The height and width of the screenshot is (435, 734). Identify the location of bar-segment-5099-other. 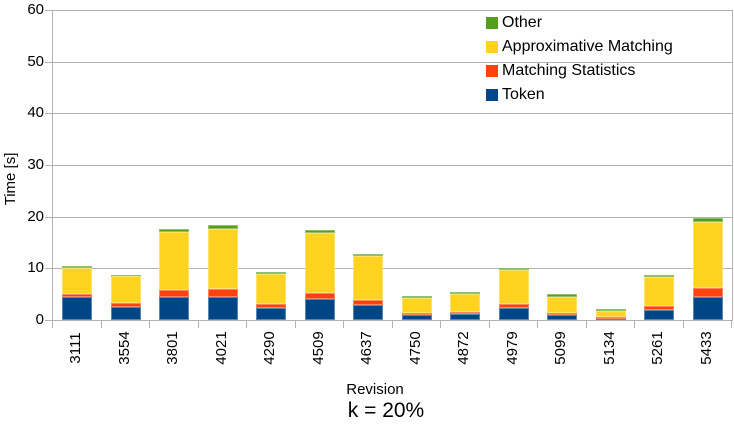
(562, 295).